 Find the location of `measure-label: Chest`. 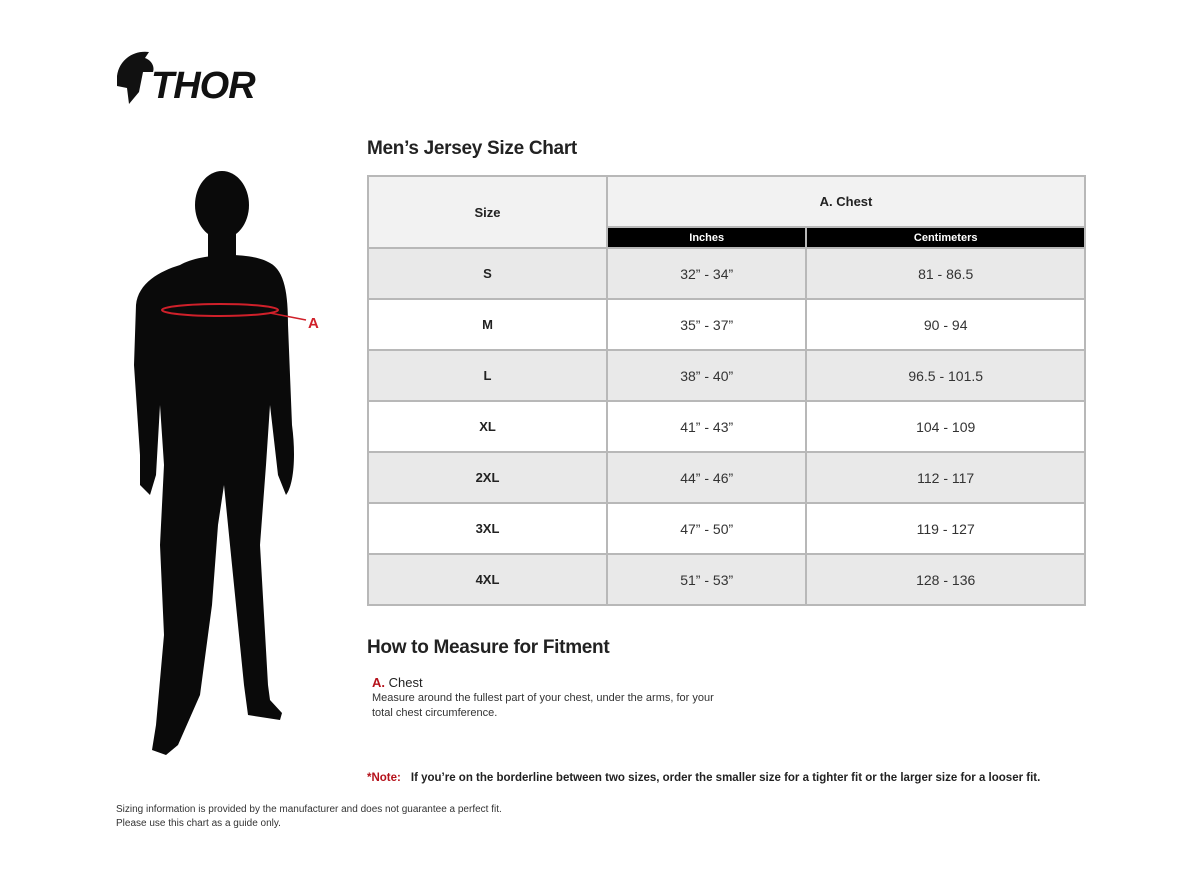

measure-label: Chest is located at coordinates (405, 682).